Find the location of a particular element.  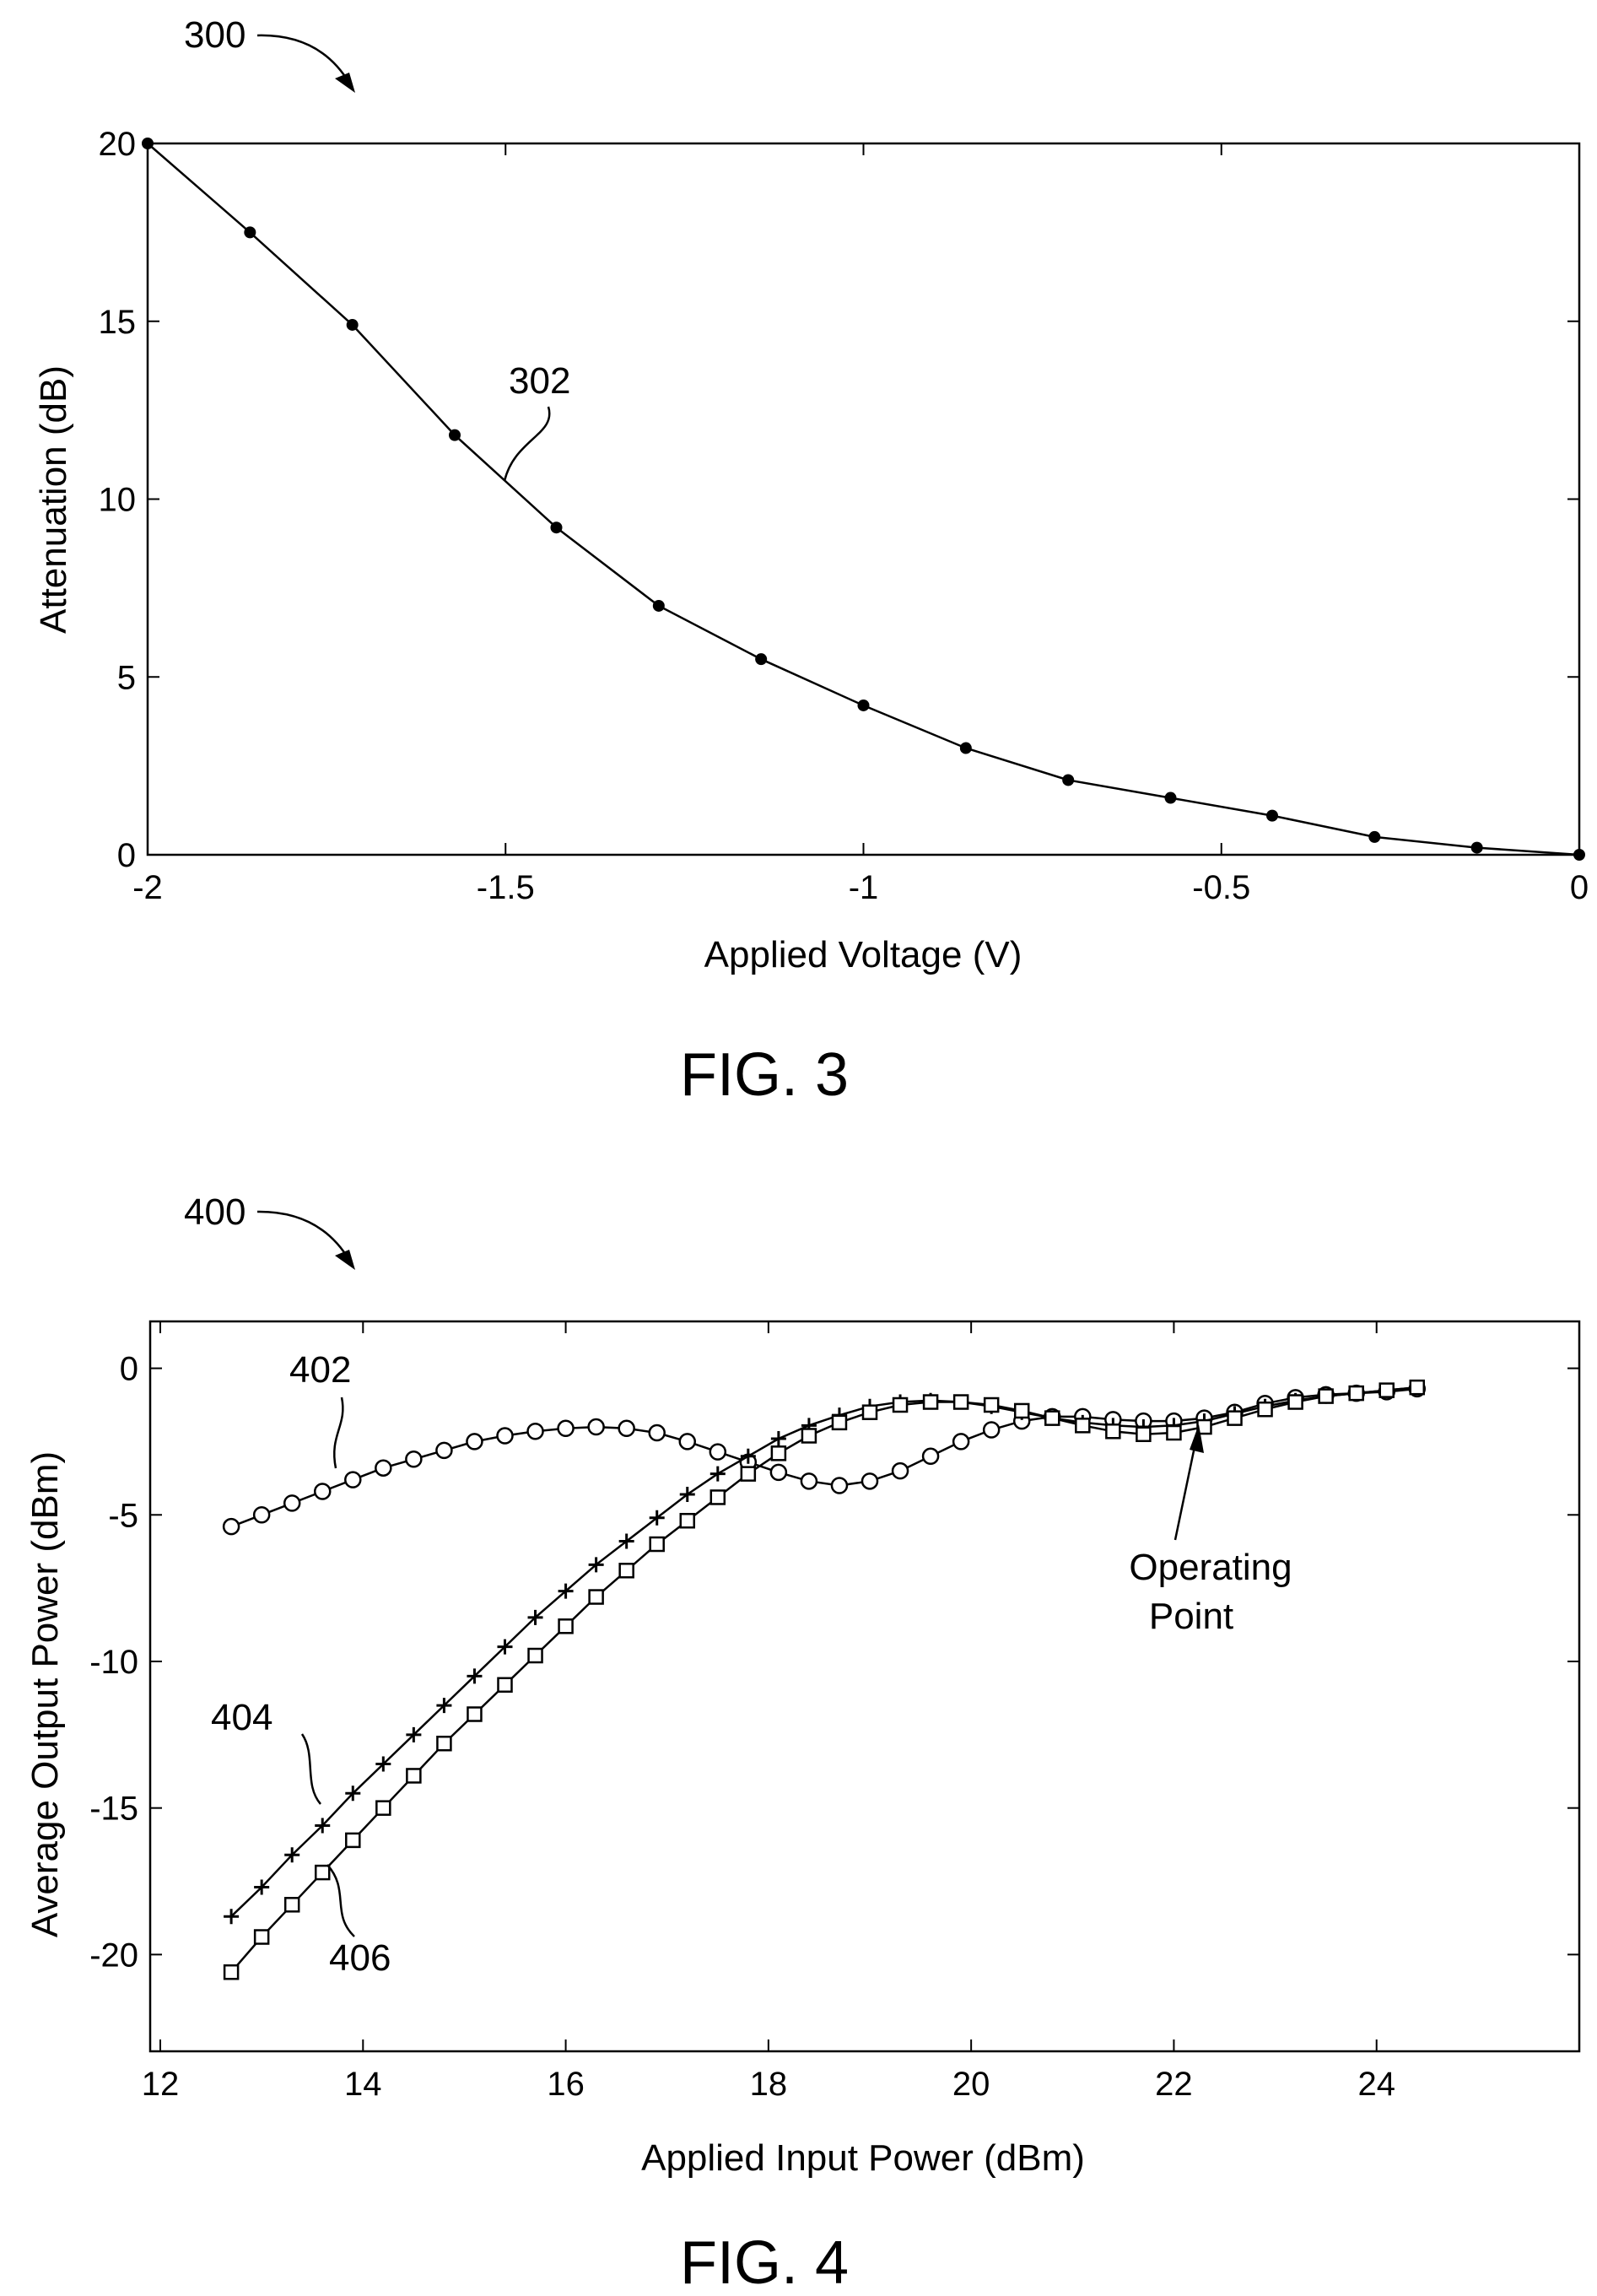

fig4-operating-point-arrow is located at coordinates (1185, 1489).